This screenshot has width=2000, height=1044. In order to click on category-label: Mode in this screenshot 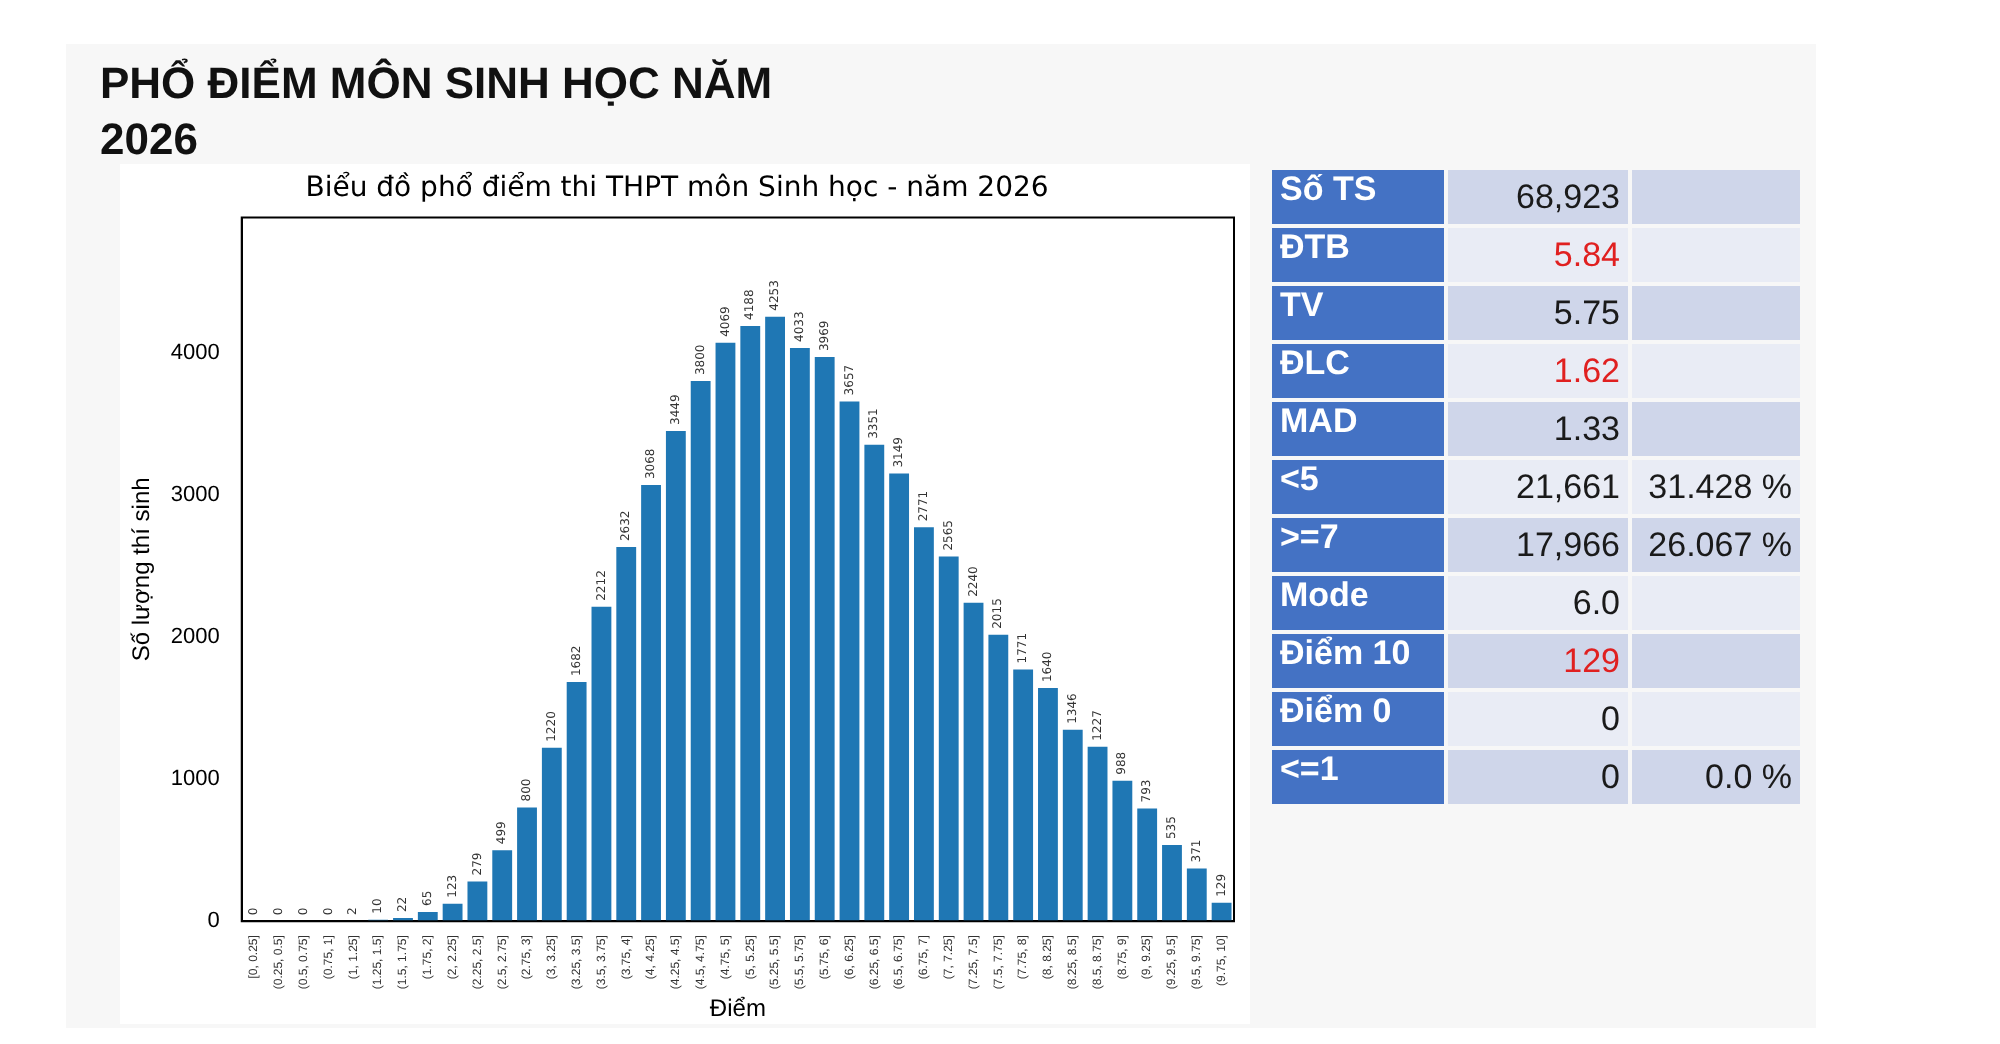, I will do `click(1324, 595)`.